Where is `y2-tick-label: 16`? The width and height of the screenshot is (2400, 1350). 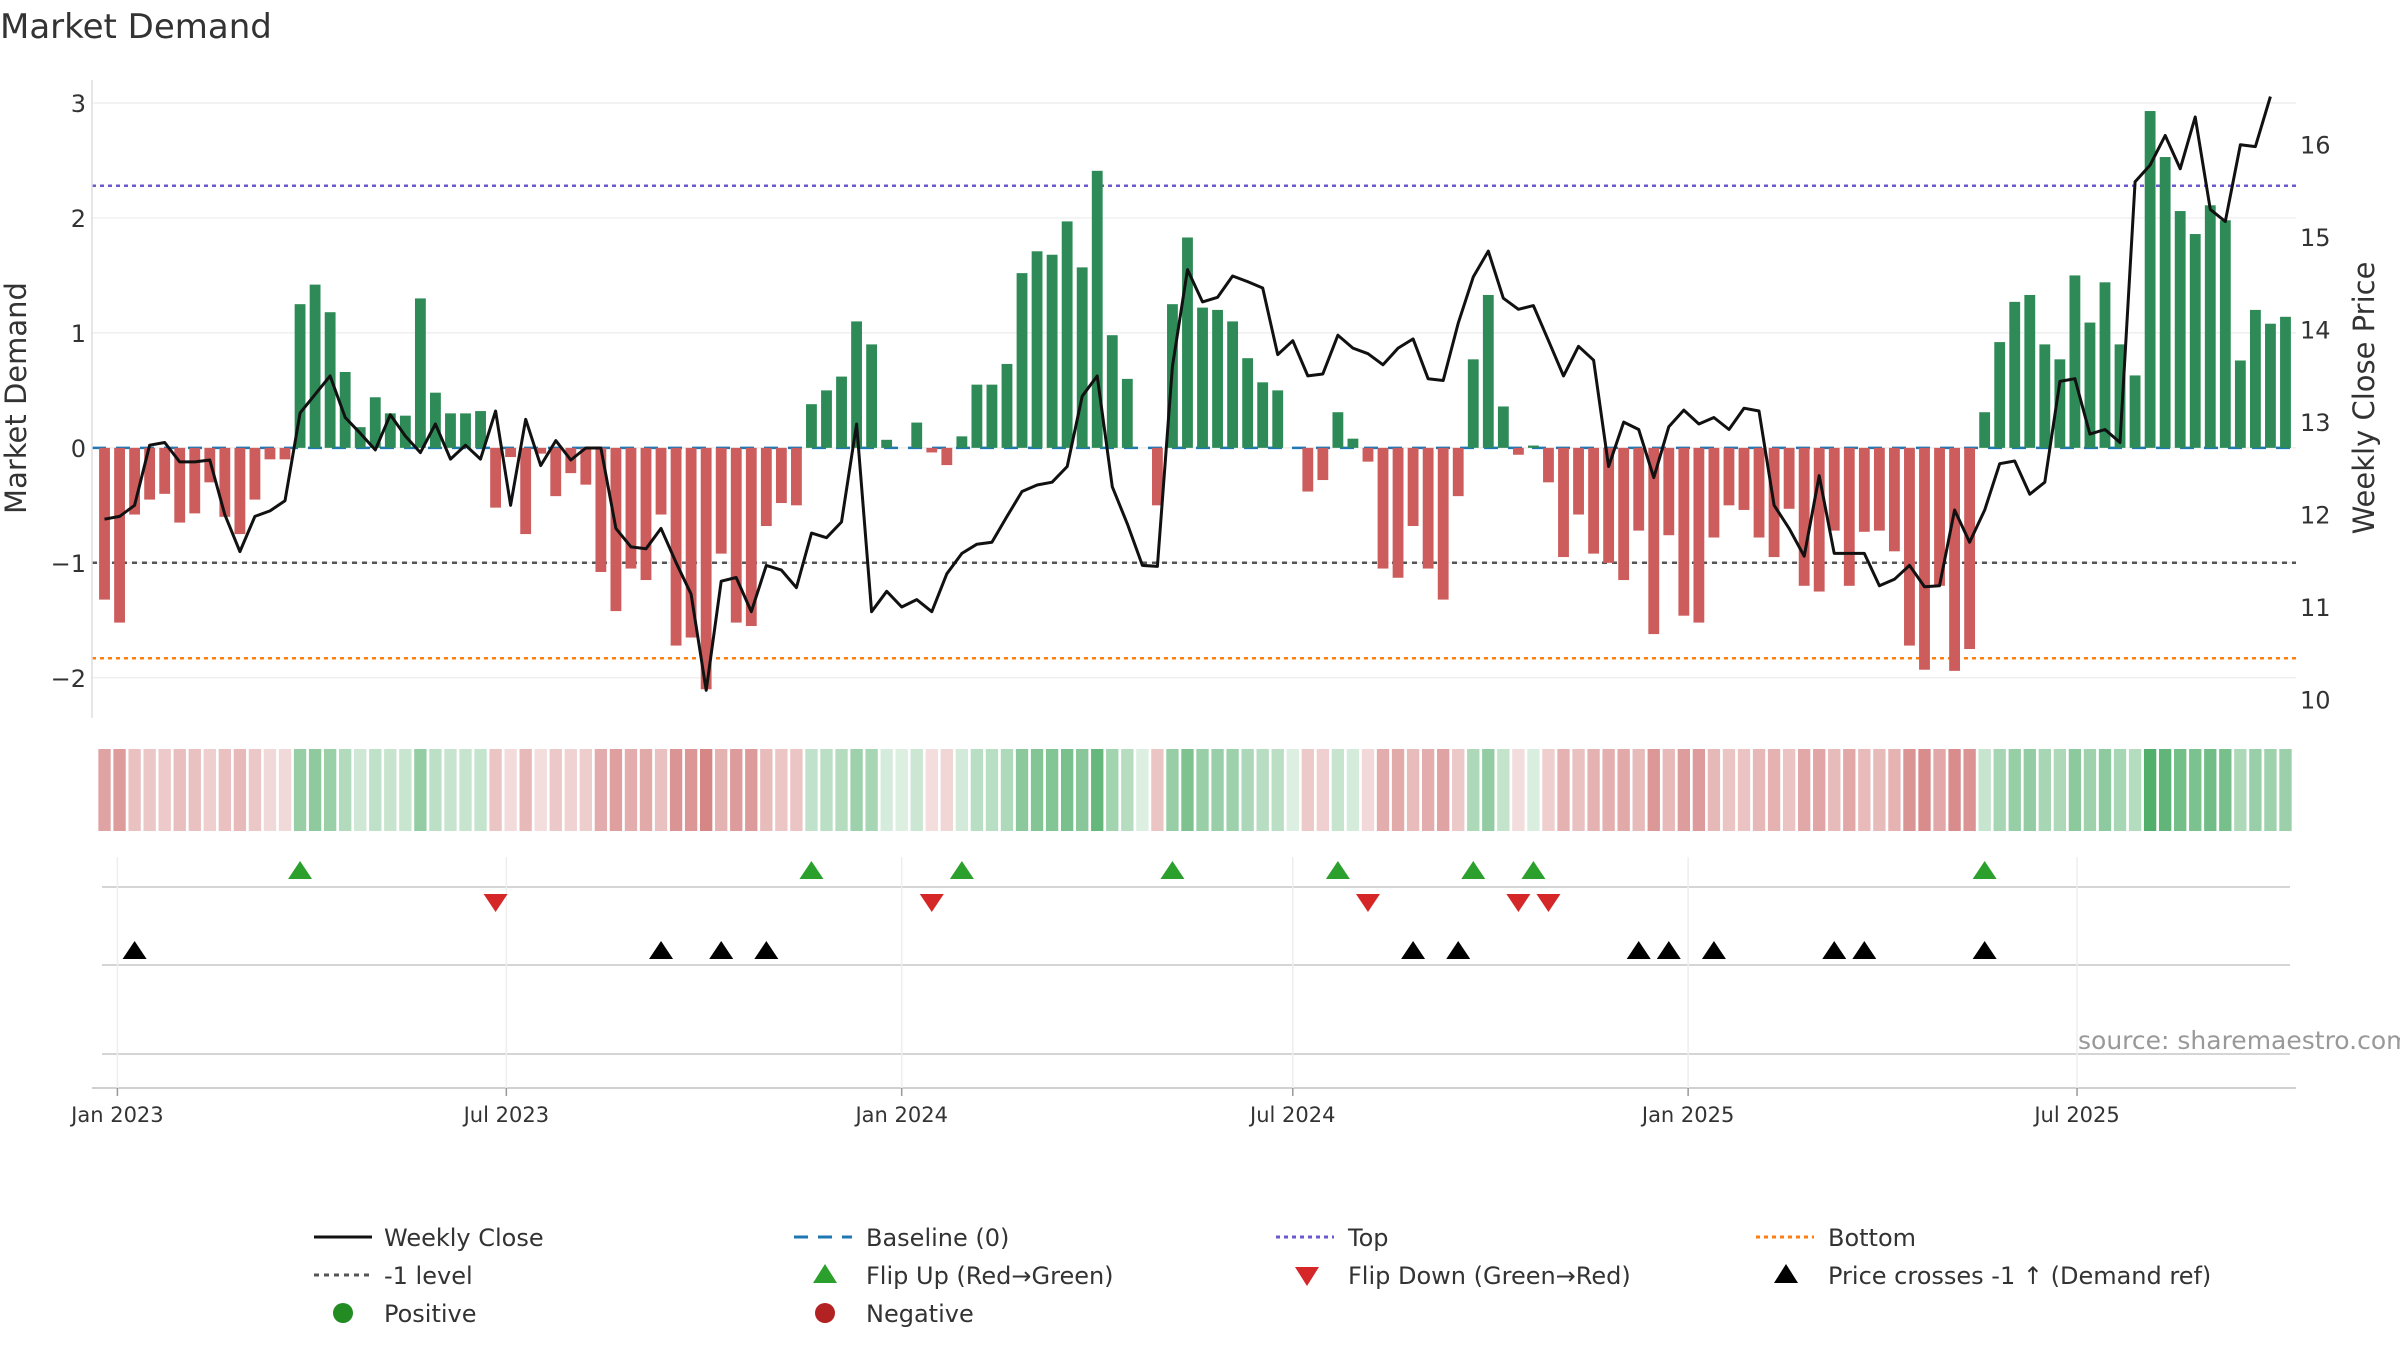
y2-tick-label: 16 is located at coordinates (2315, 146).